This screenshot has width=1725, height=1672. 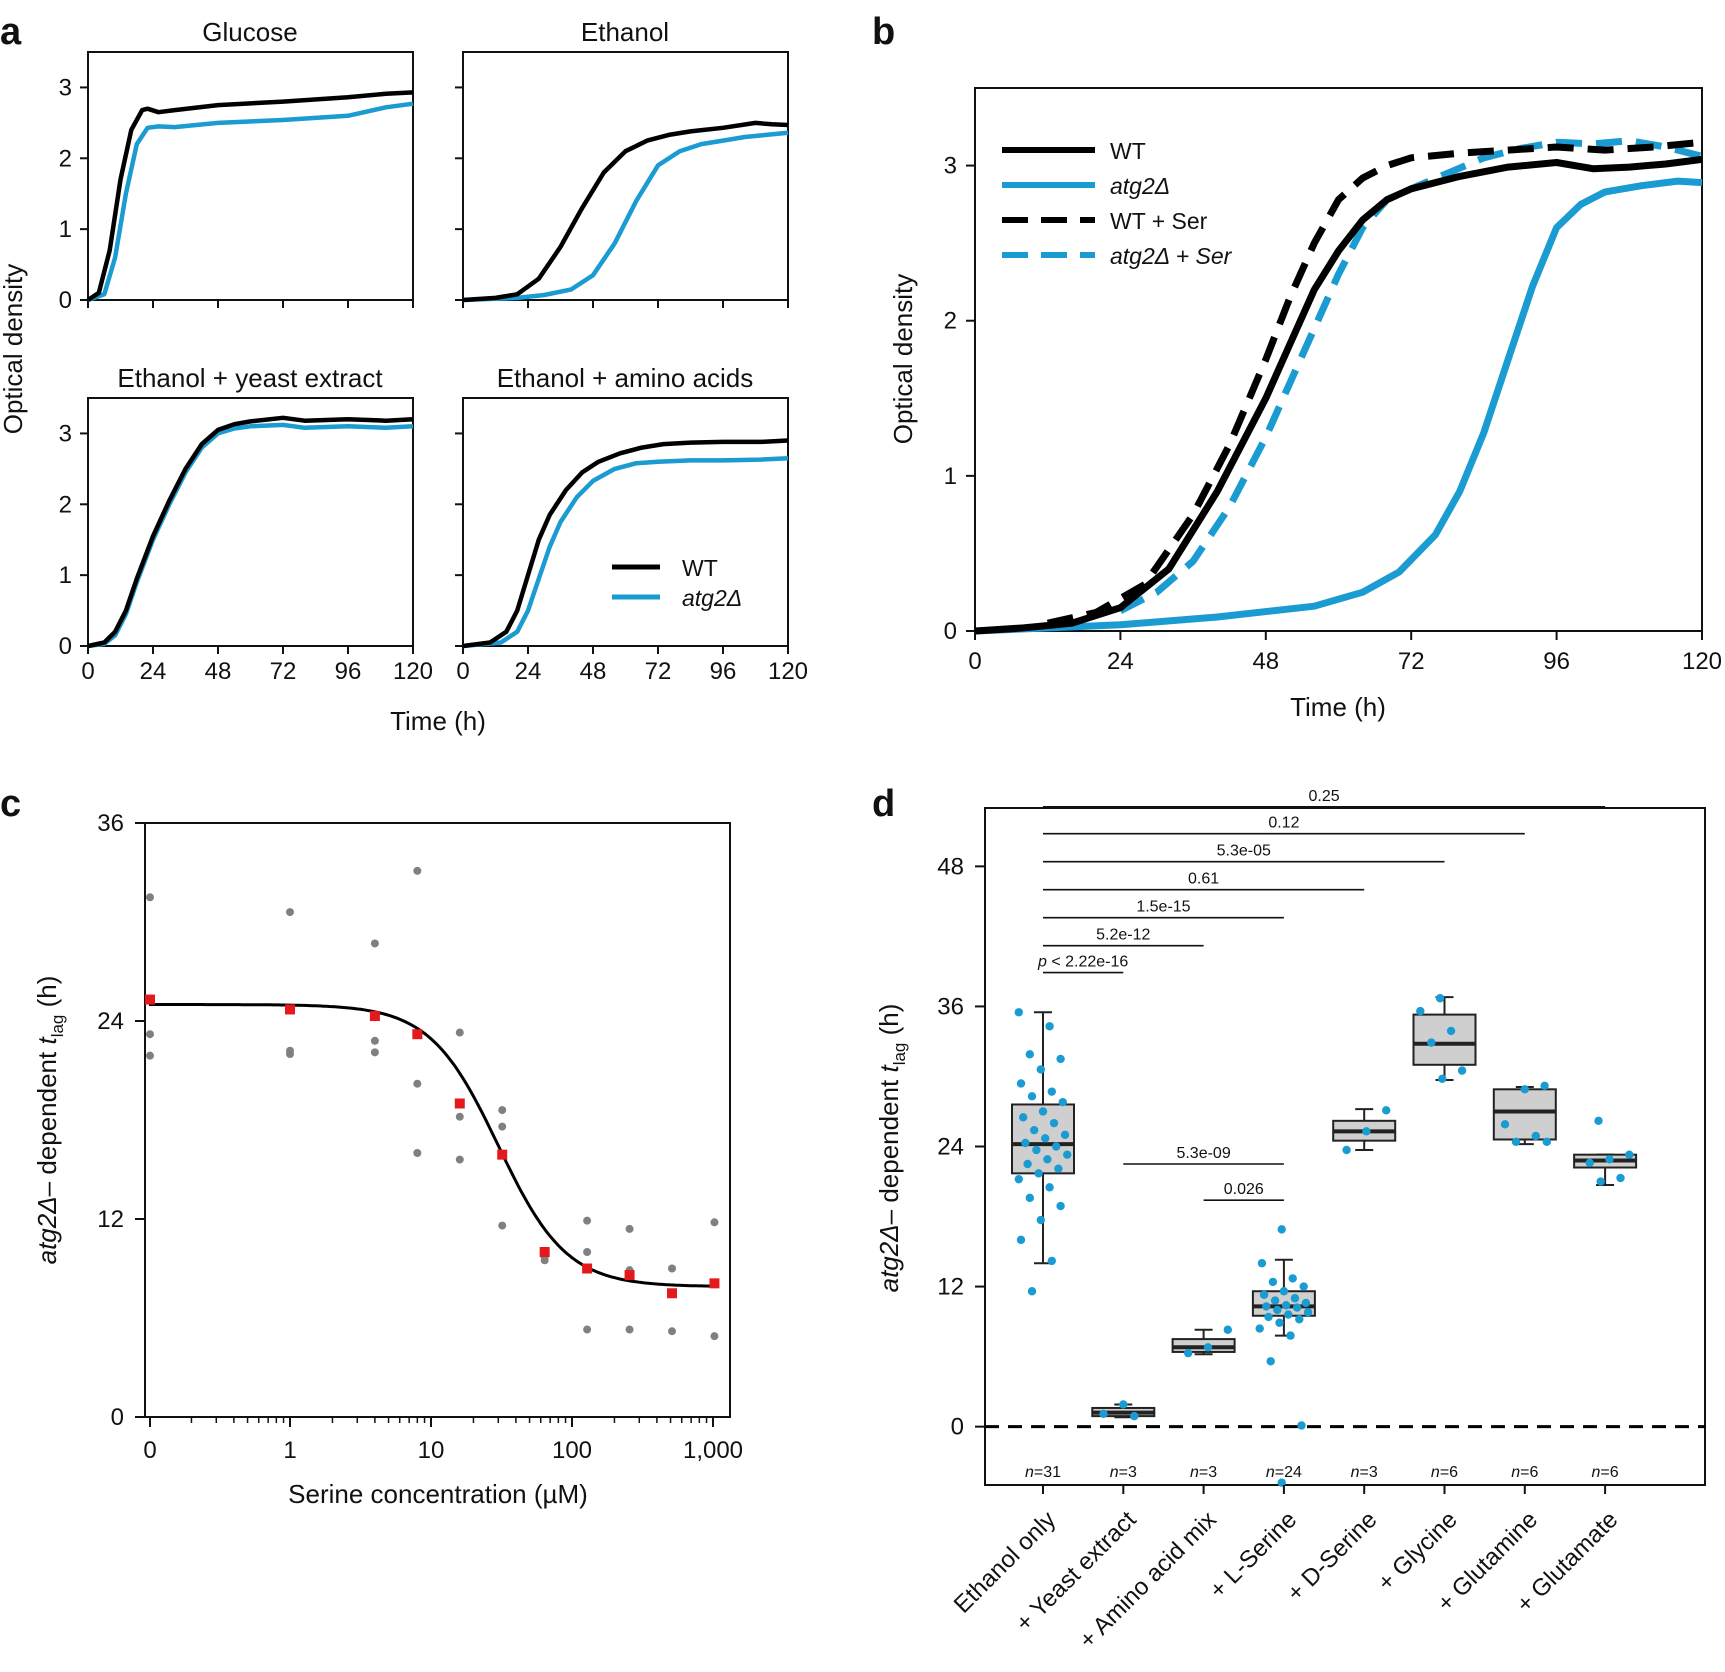 I want to click on sample-size-value: =3, so click(x=1128, y=1472).